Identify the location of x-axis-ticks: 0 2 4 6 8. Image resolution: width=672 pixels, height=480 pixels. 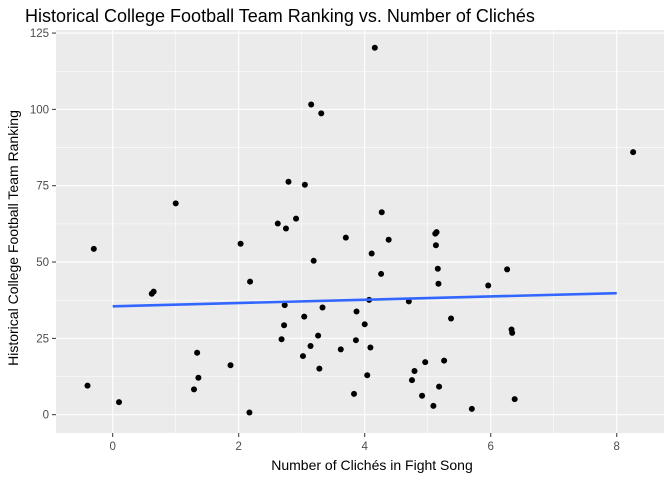
(365, 443).